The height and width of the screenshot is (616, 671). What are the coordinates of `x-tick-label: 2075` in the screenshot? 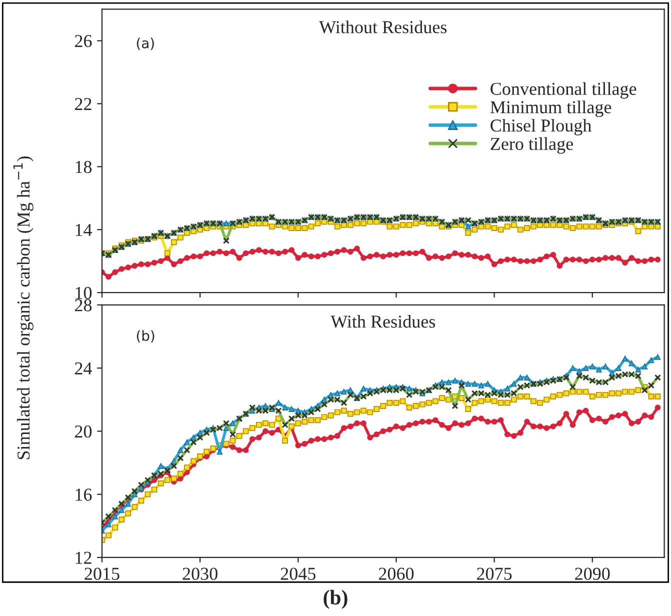 It's located at (494, 574).